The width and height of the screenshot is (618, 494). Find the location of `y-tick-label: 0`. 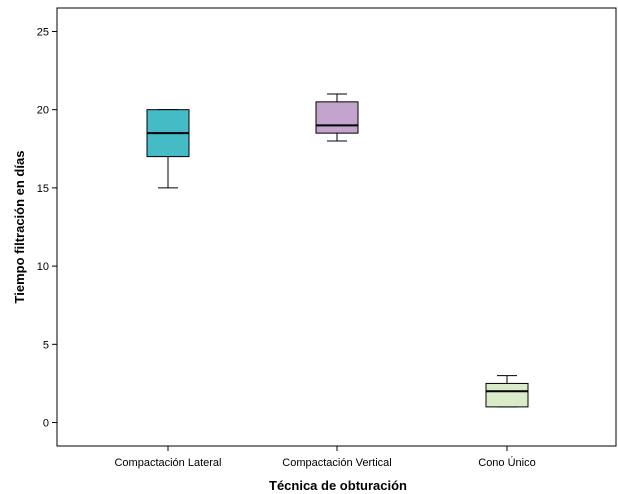

y-tick-label: 0 is located at coordinates (46, 424).